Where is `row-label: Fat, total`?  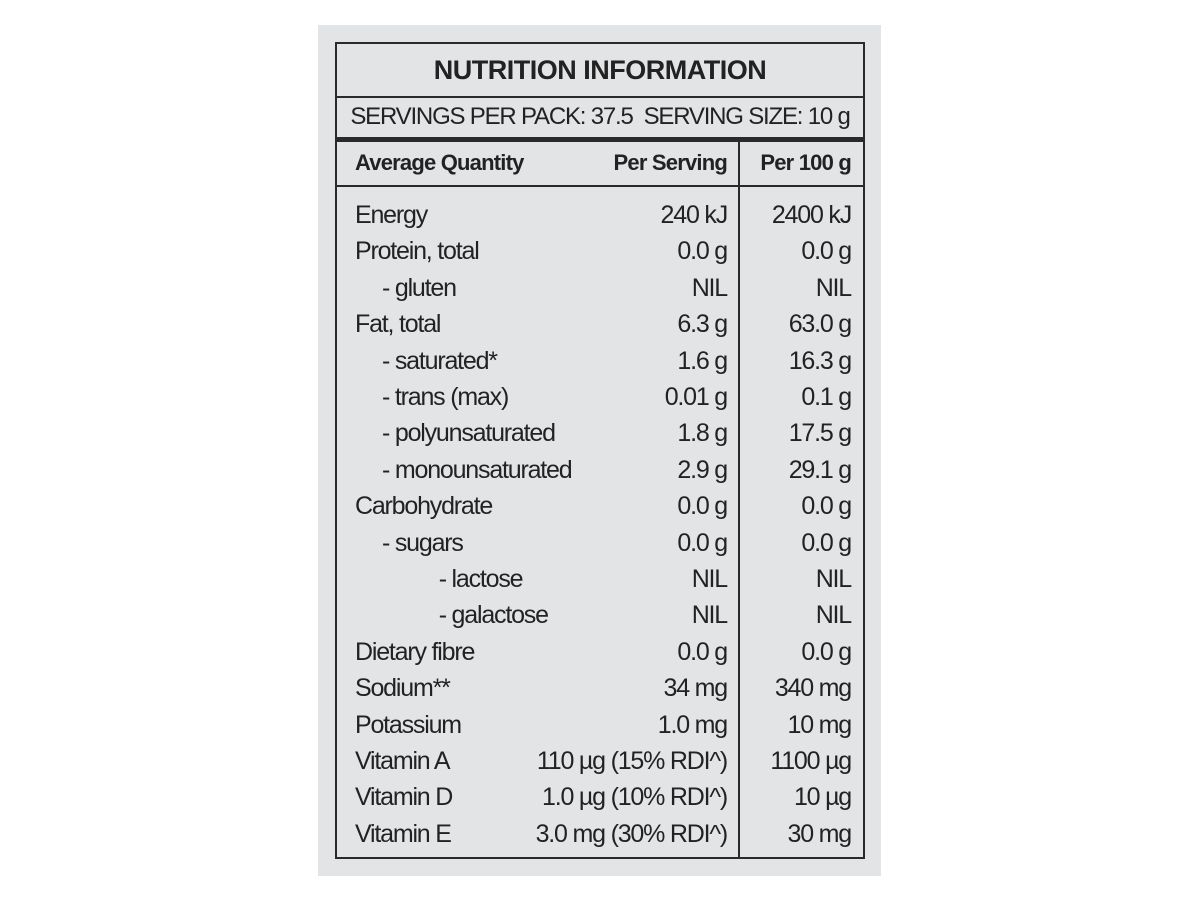 row-label: Fat, total is located at coordinates (398, 324).